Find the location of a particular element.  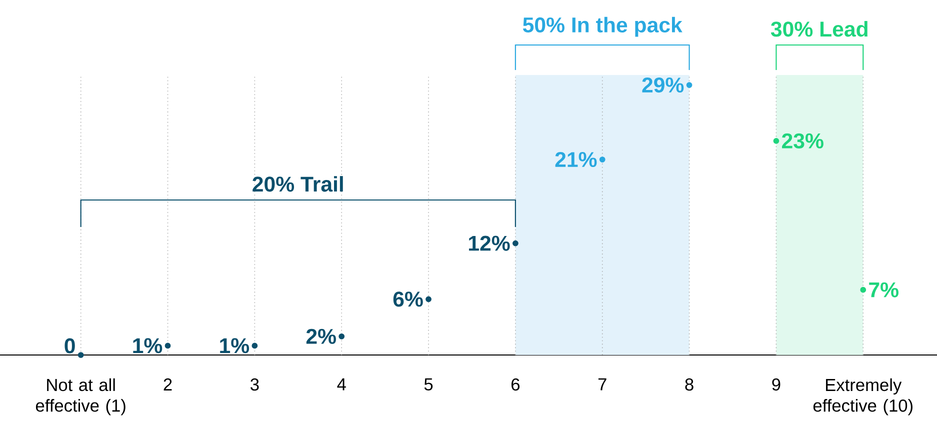

data-label: 23% is located at coordinates (803, 140).